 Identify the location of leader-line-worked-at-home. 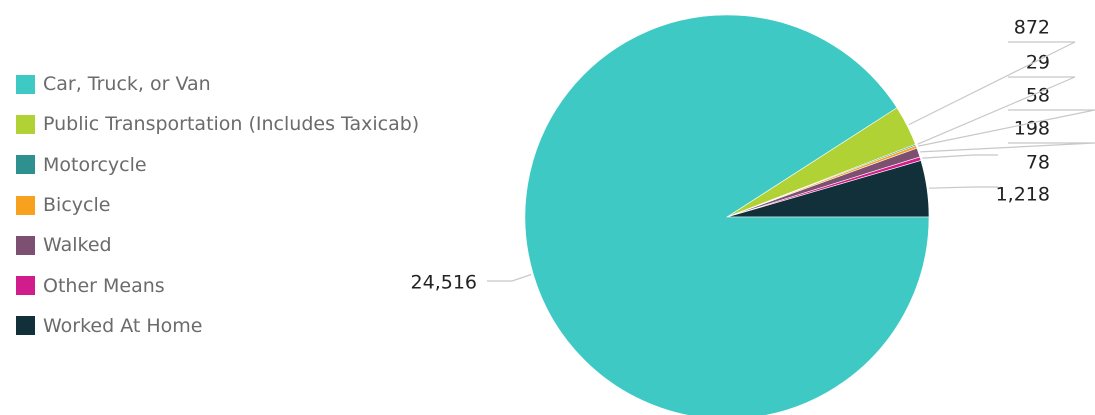
(963, 187).